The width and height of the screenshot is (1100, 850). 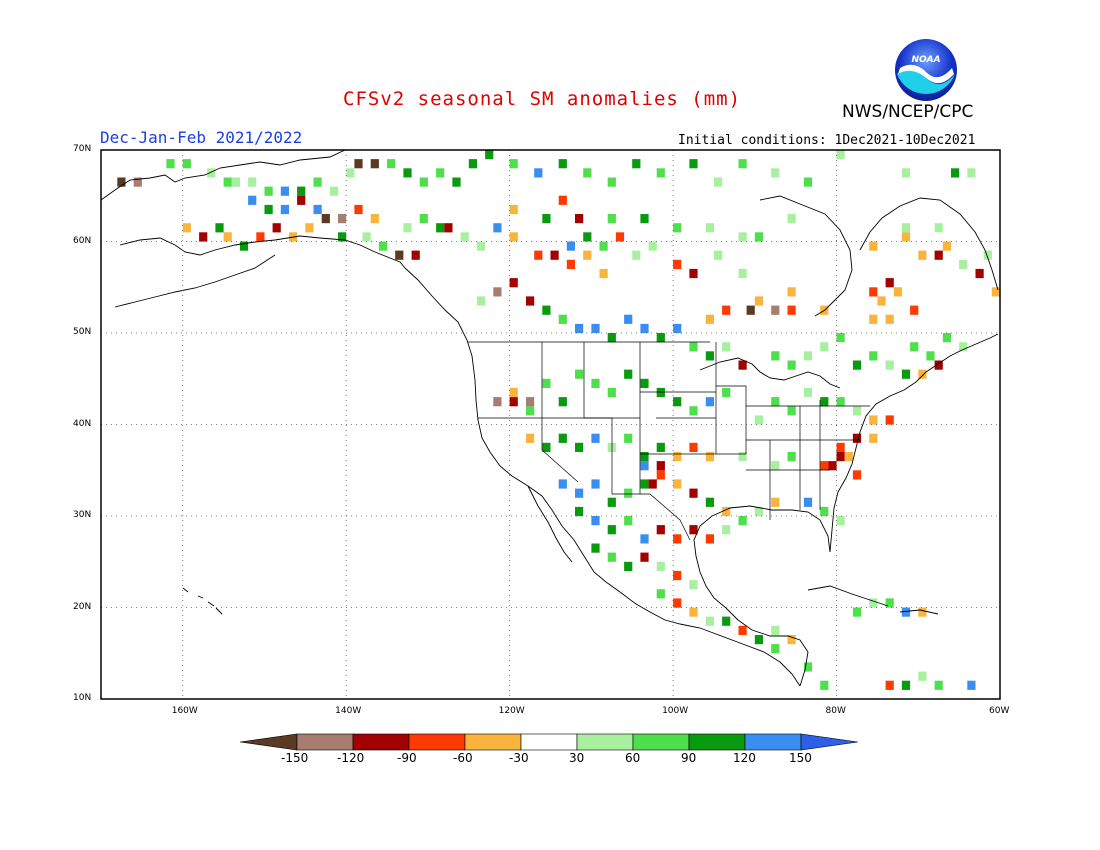 I want to click on logo-text: NOAA, so click(x=925, y=60).